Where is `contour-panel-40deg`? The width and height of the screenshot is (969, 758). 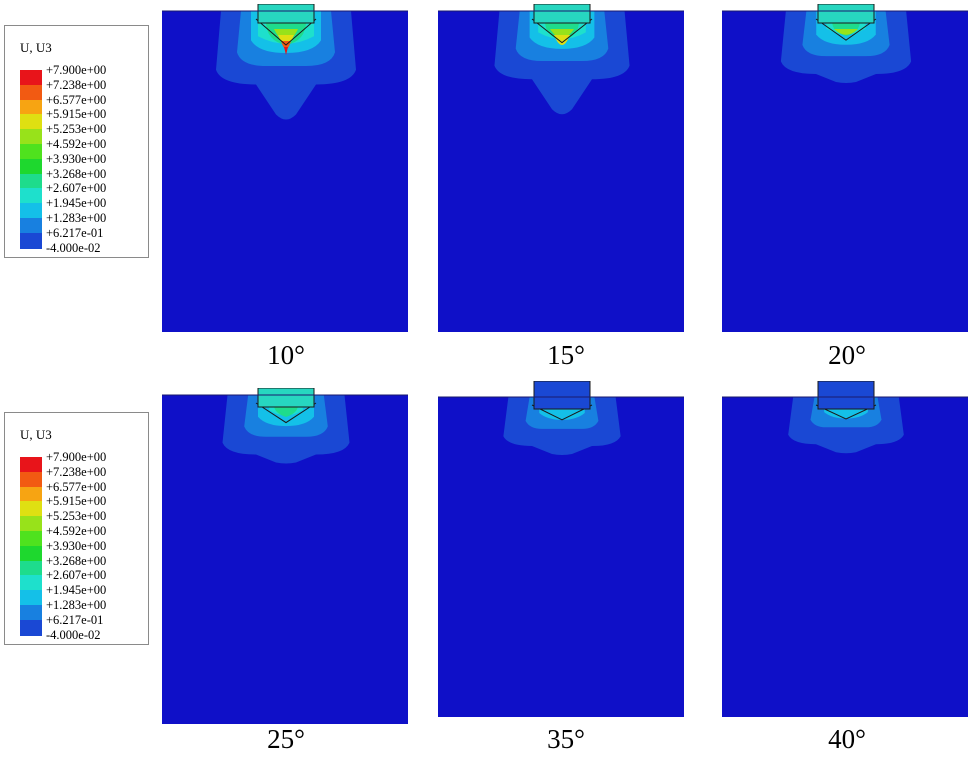 contour-panel-40deg is located at coordinates (845, 549).